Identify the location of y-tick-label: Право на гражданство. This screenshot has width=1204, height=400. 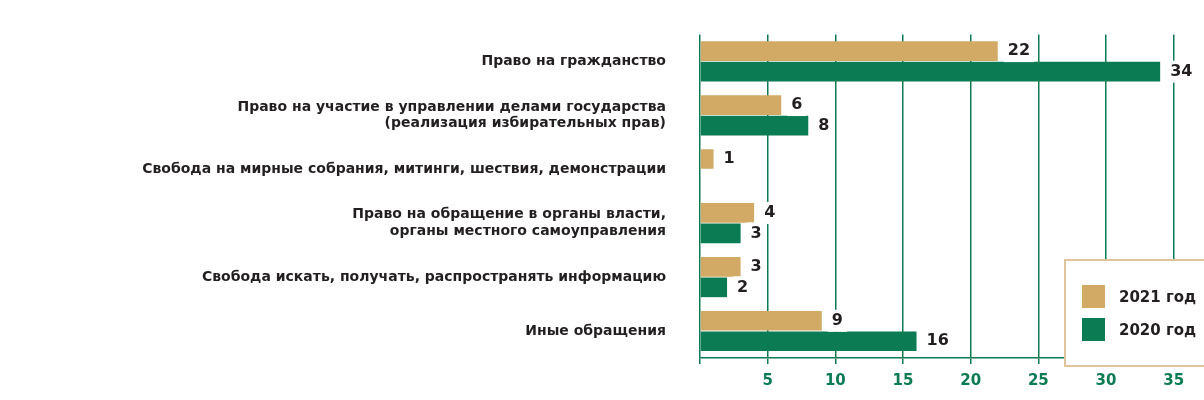
(574, 60).